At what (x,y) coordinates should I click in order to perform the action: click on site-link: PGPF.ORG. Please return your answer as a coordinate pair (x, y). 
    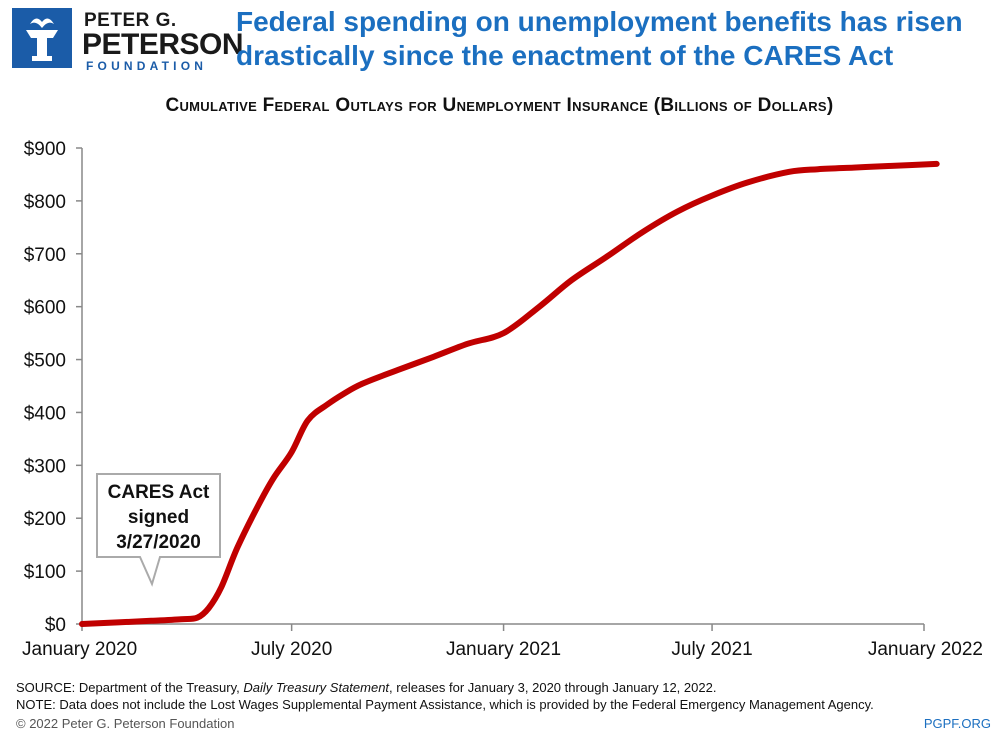
    Looking at the image, I should click on (957, 723).